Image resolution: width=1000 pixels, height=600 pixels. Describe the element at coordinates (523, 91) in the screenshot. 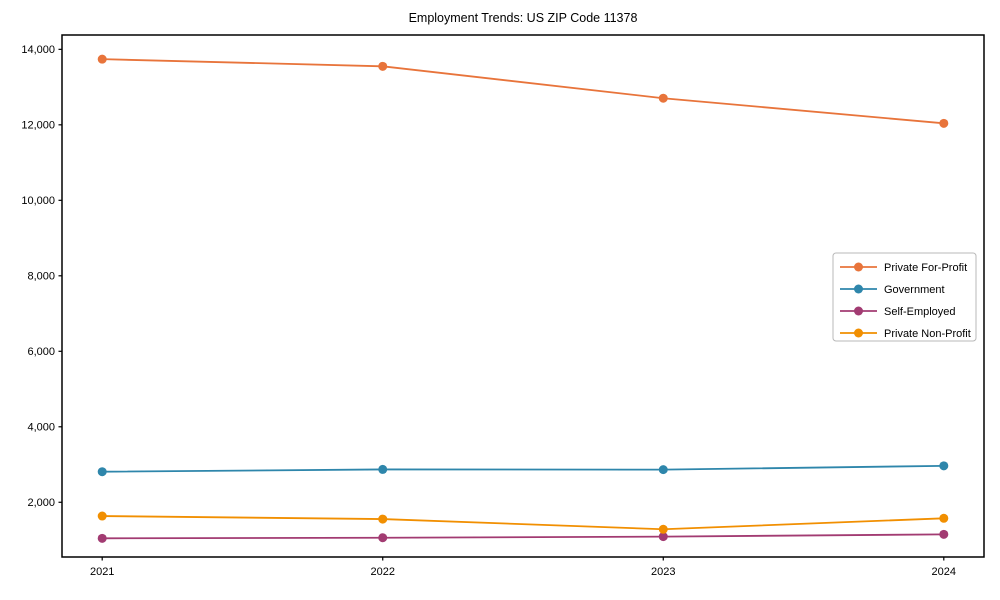

I see `series-line-private-for-profit` at that location.